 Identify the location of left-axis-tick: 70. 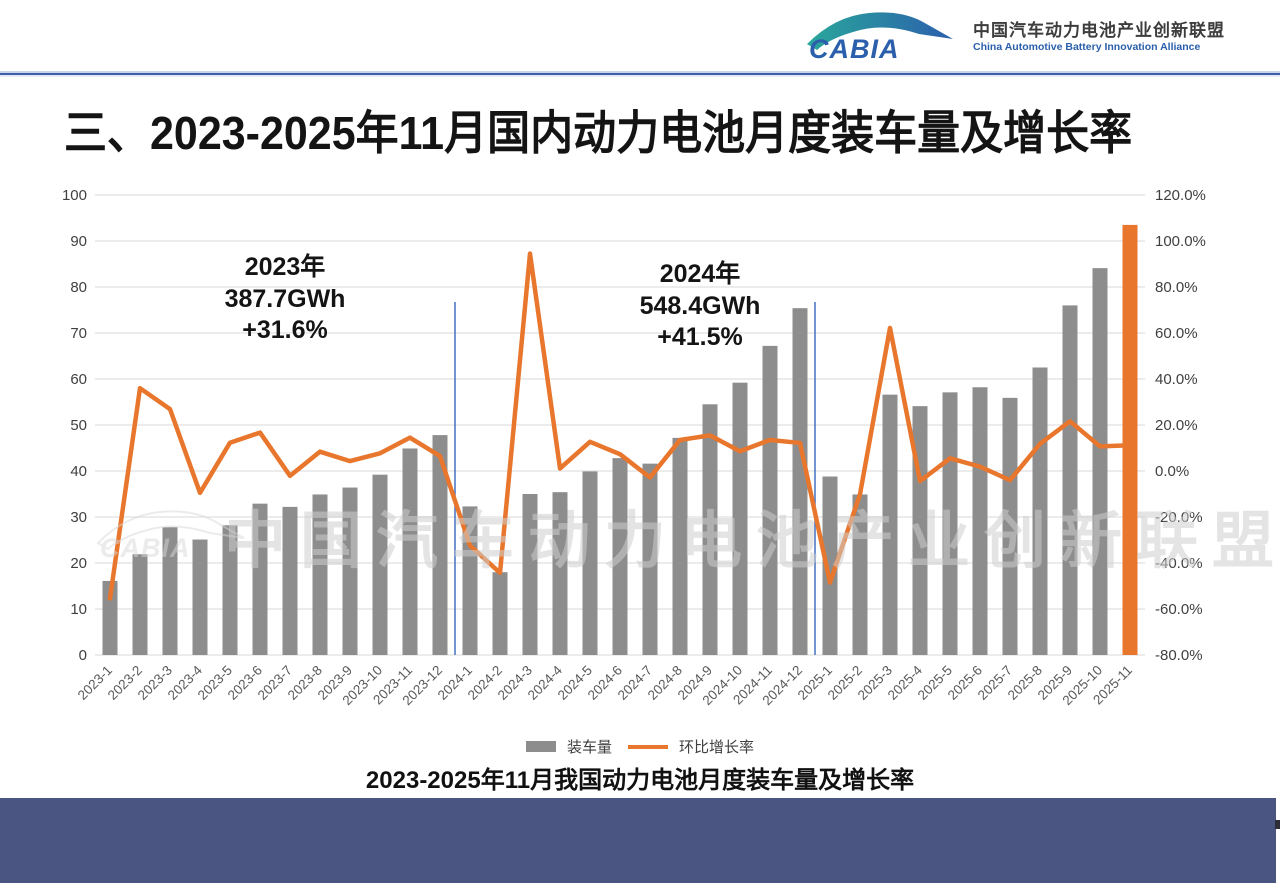
(78, 333).